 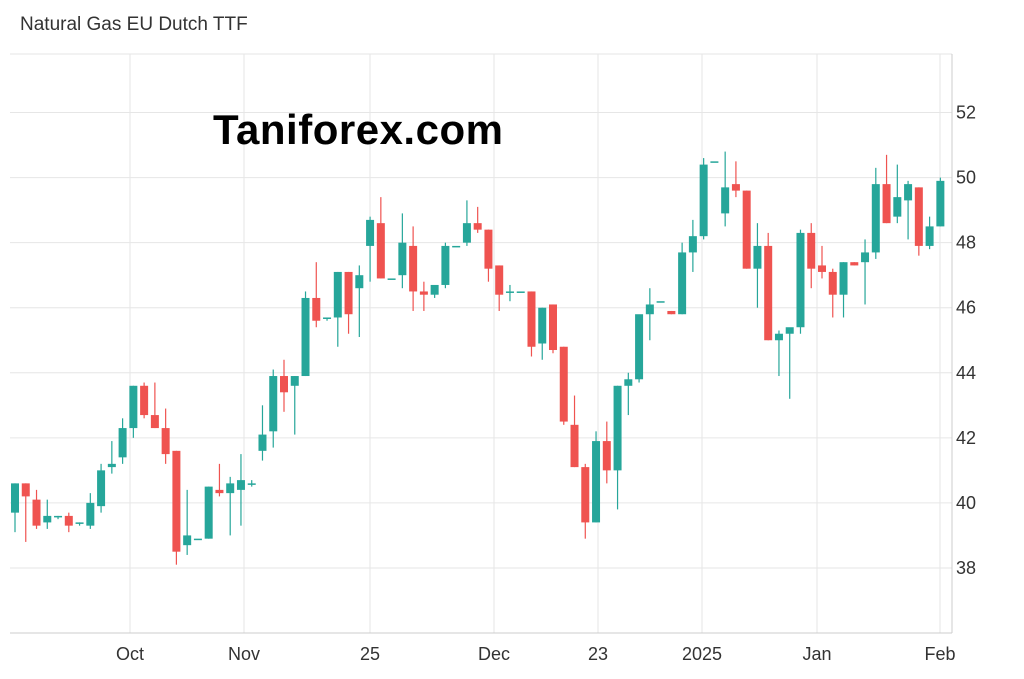 What do you see at coordinates (966, 568) in the screenshot?
I see `y-tick-label: 38` at bounding box center [966, 568].